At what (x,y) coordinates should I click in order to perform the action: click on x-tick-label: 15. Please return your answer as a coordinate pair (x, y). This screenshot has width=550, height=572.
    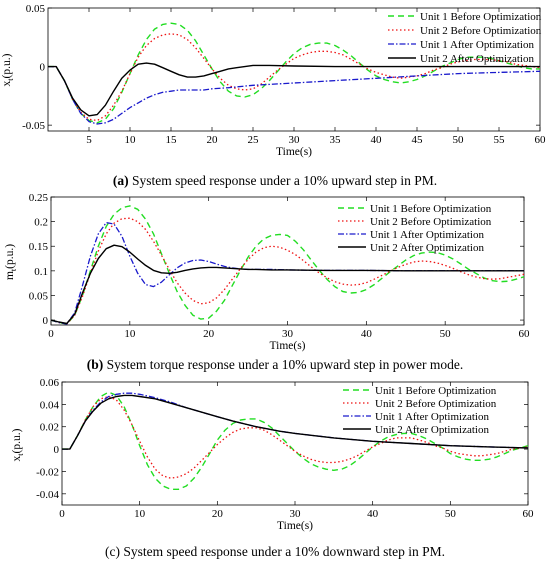
    Looking at the image, I should click on (172, 140).